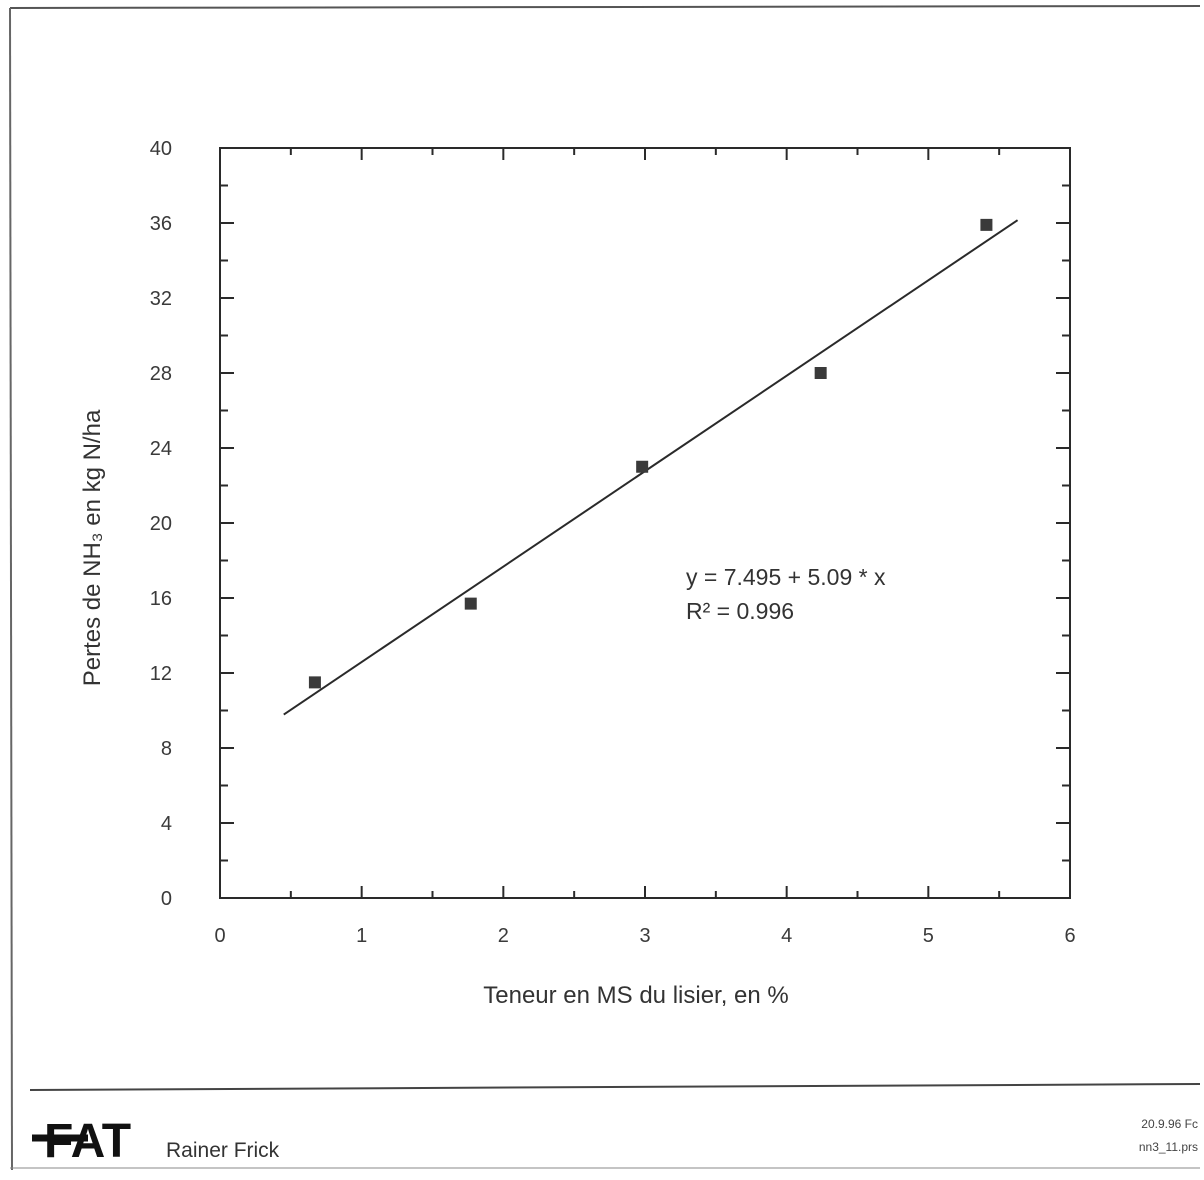 The height and width of the screenshot is (1180, 1204). I want to click on x-tick-label: 6, so click(1069, 936).